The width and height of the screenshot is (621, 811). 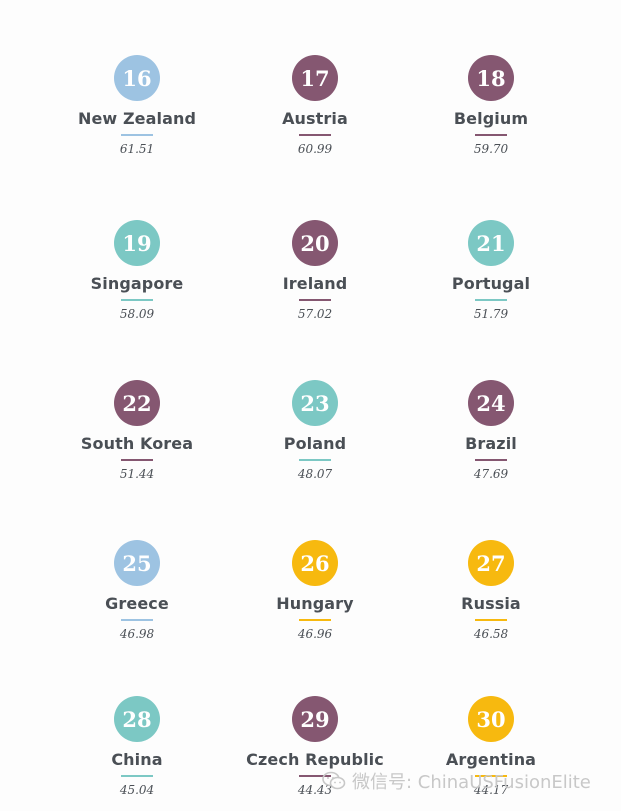 What do you see at coordinates (491, 283) in the screenshot?
I see `country-name: Portugal` at bounding box center [491, 283].